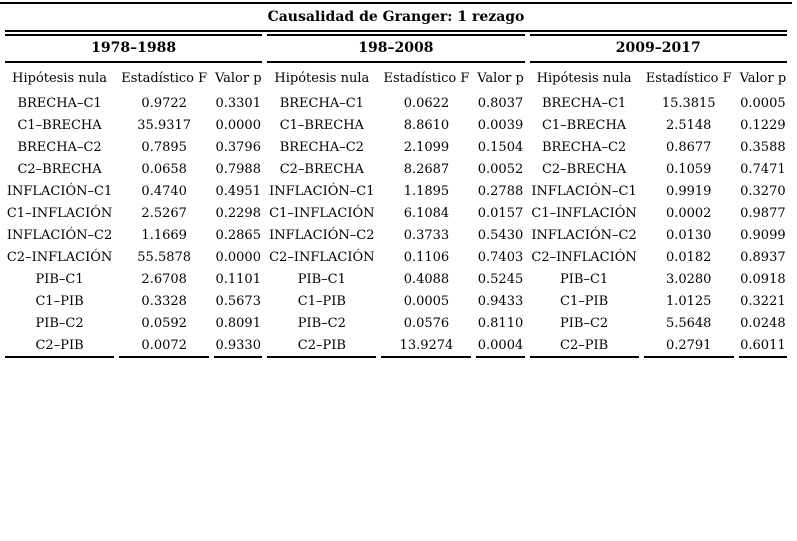  What do you see at coordinates (762, 347) in the screenshot?
I see `p-value-cell: 0.6011` at bounding box center [762, 347].